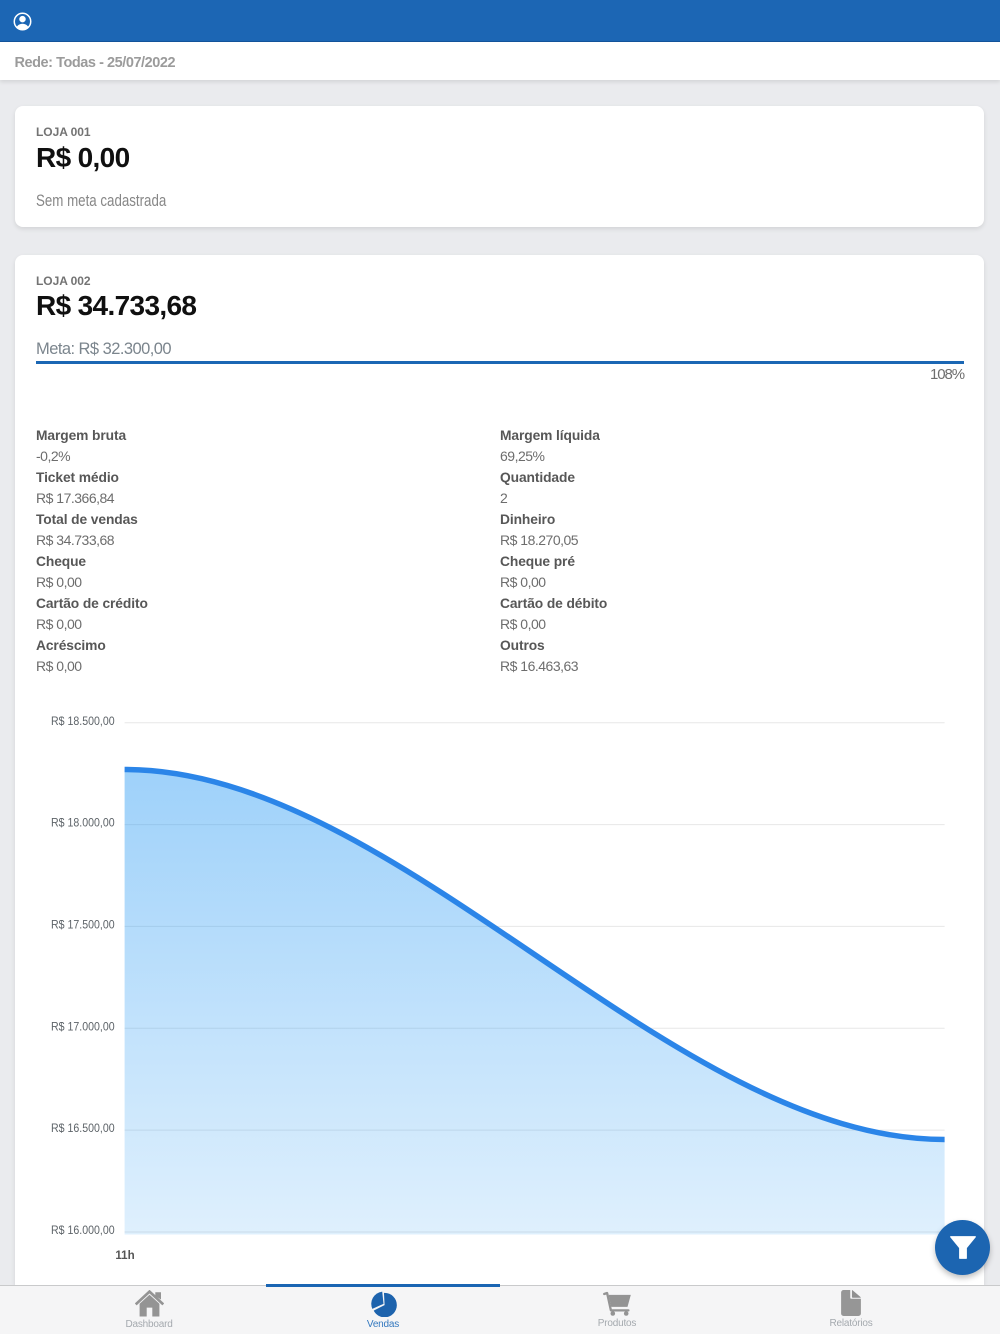  What do you see at coordinates (83, 1128) in the screenshot?
I see `svg-text: R$ 16.500,00` at bounding box center [83, 1128].